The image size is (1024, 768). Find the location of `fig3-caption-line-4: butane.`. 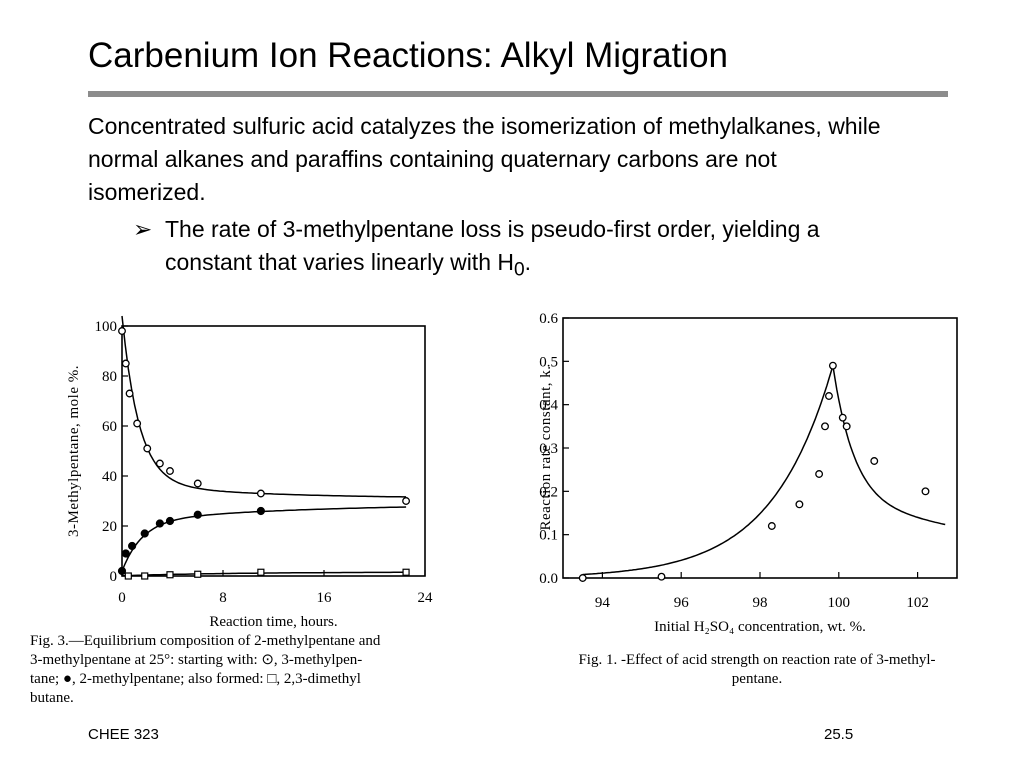

fig3-caption-line-4: butane. is located at coordinates (52, 698).